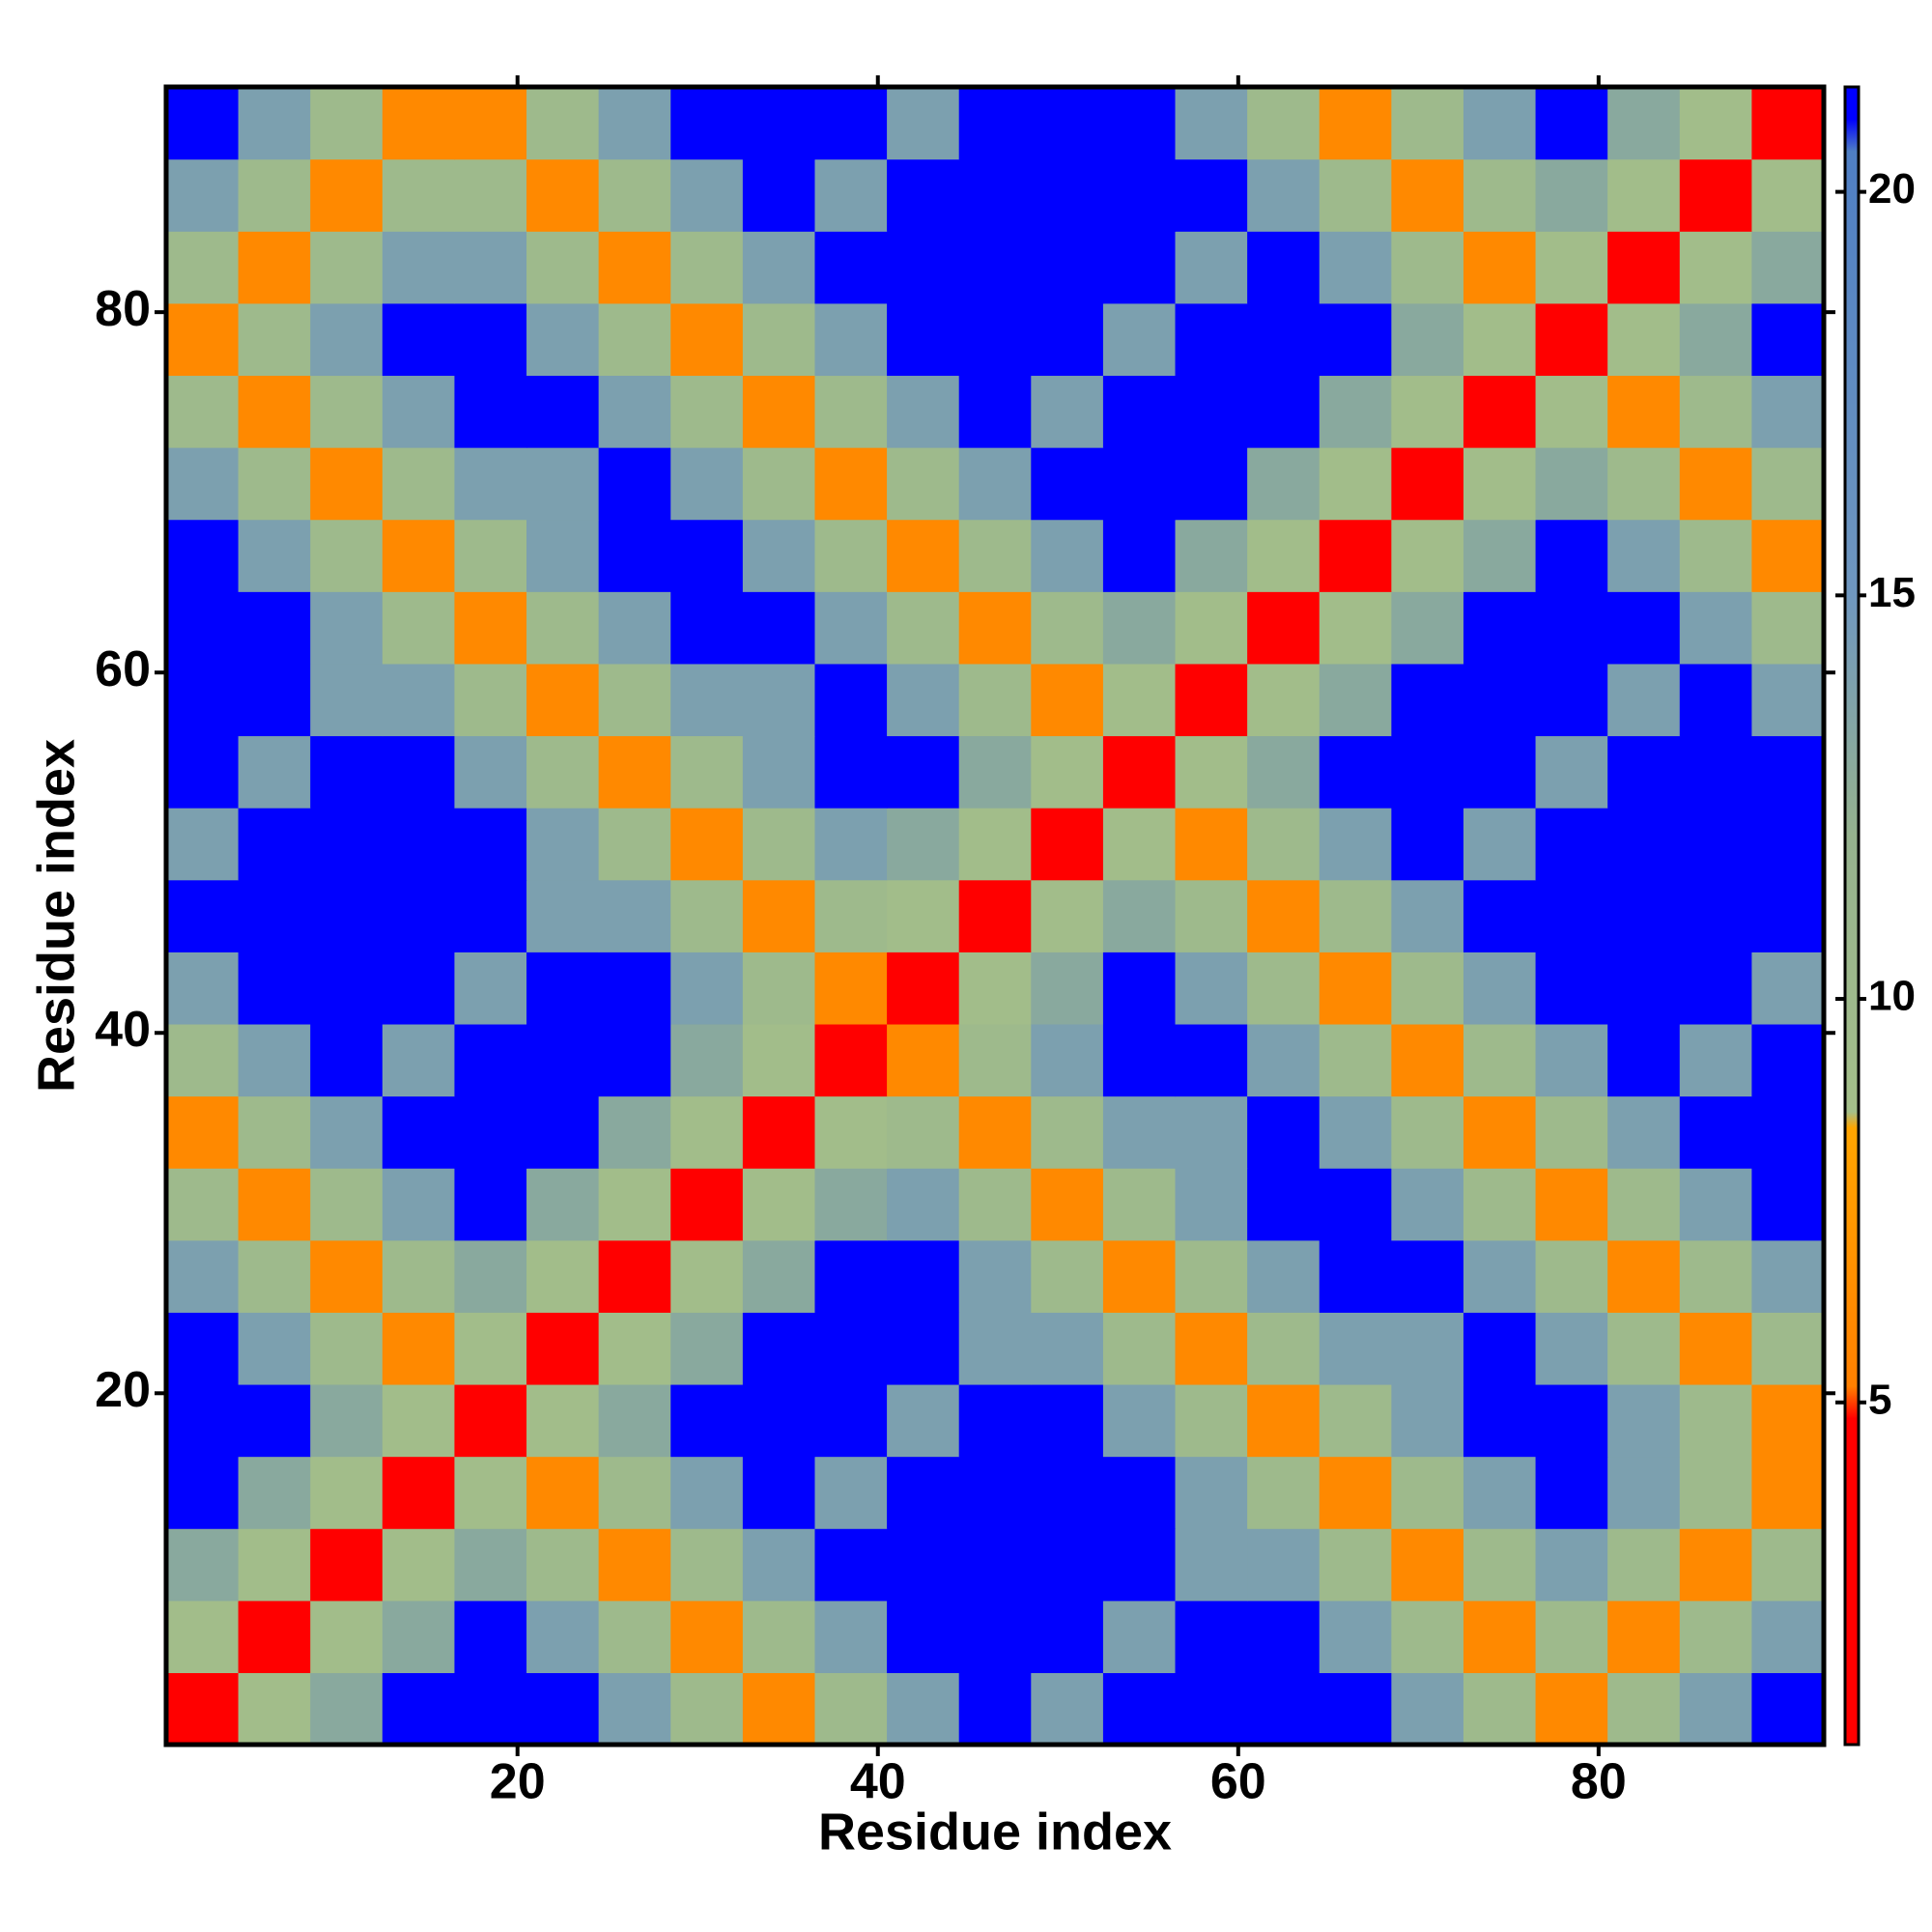 The width and height of the screenshot is (1932, 1932). I want to click on colorbar-tick-label: 20, so click(1892, 189).